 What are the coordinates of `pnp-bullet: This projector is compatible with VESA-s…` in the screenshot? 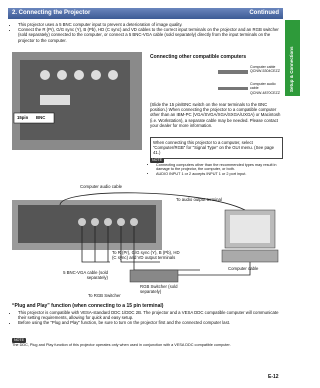 It's located at (151, 315).